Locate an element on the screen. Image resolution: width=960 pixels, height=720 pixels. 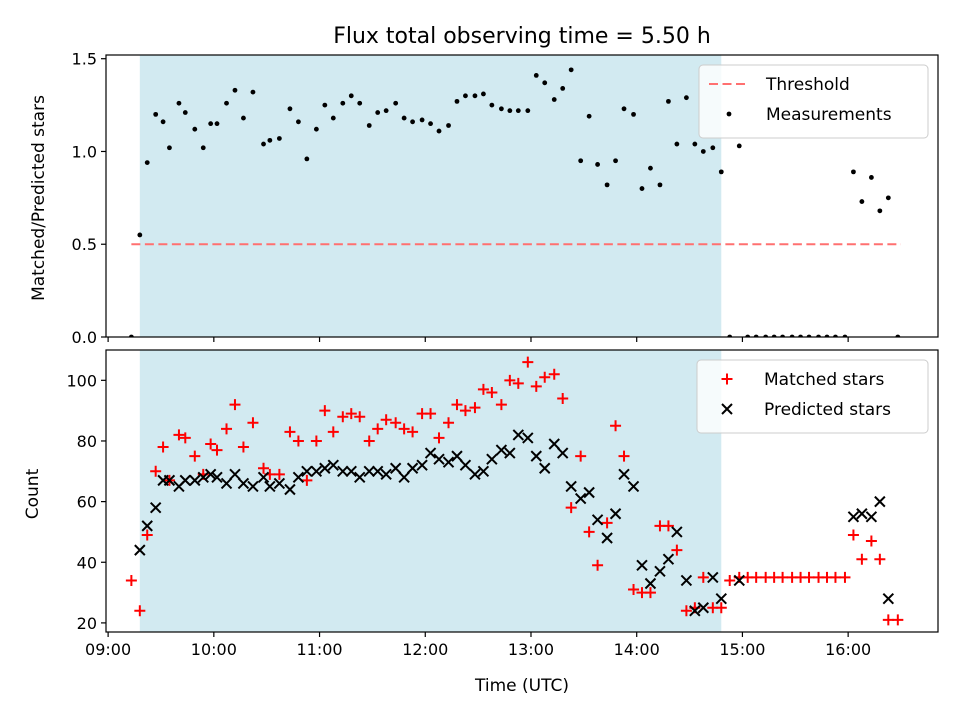
legend-label-measurements: Measurements is located at coordinates (829, 115).